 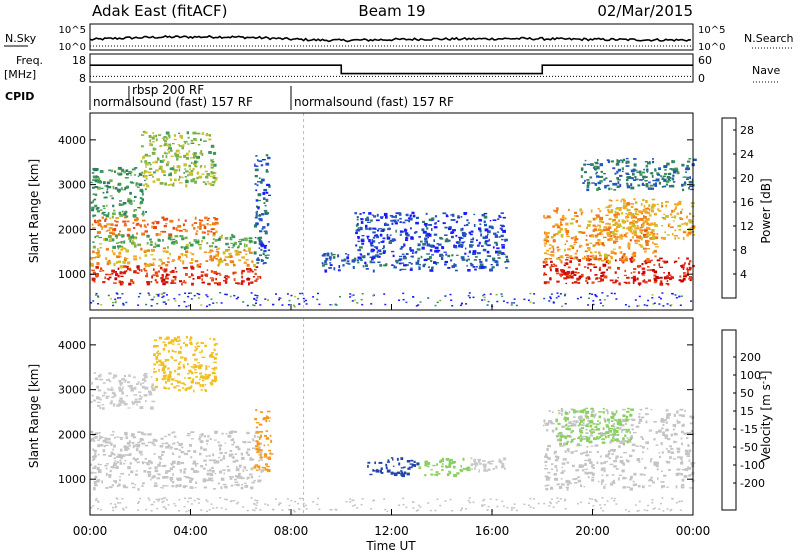 What do you see at coordinates (291, 531) in the screenshot?
I see `x-tick-label: 08:00` at bounding box center [291, 531].